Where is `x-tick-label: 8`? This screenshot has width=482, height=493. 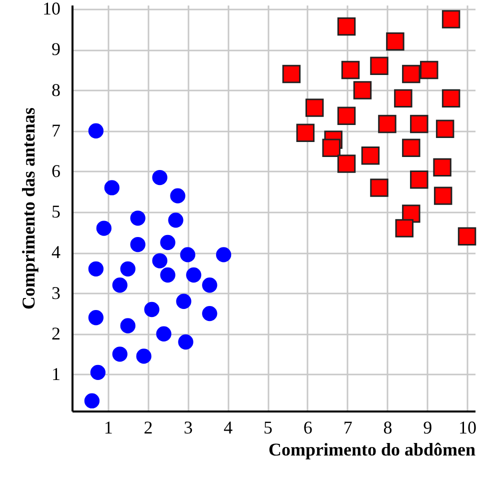 x-tick-label: 8 is located at coordinates (387, 428).